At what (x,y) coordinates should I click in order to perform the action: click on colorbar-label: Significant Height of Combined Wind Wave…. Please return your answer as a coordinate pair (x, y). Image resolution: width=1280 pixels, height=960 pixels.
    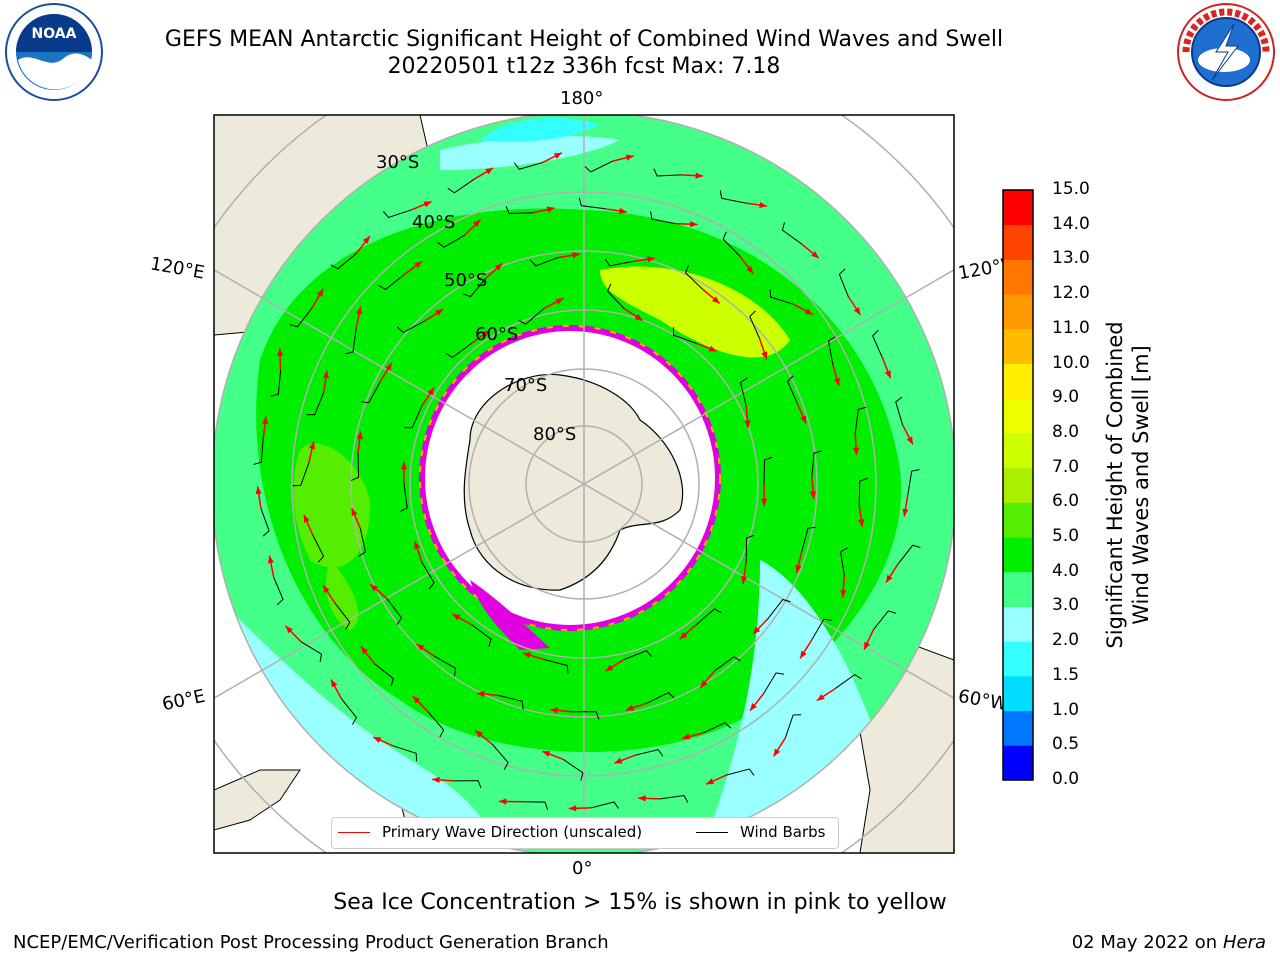
    Looking at the image, I should click on (1128, 484).